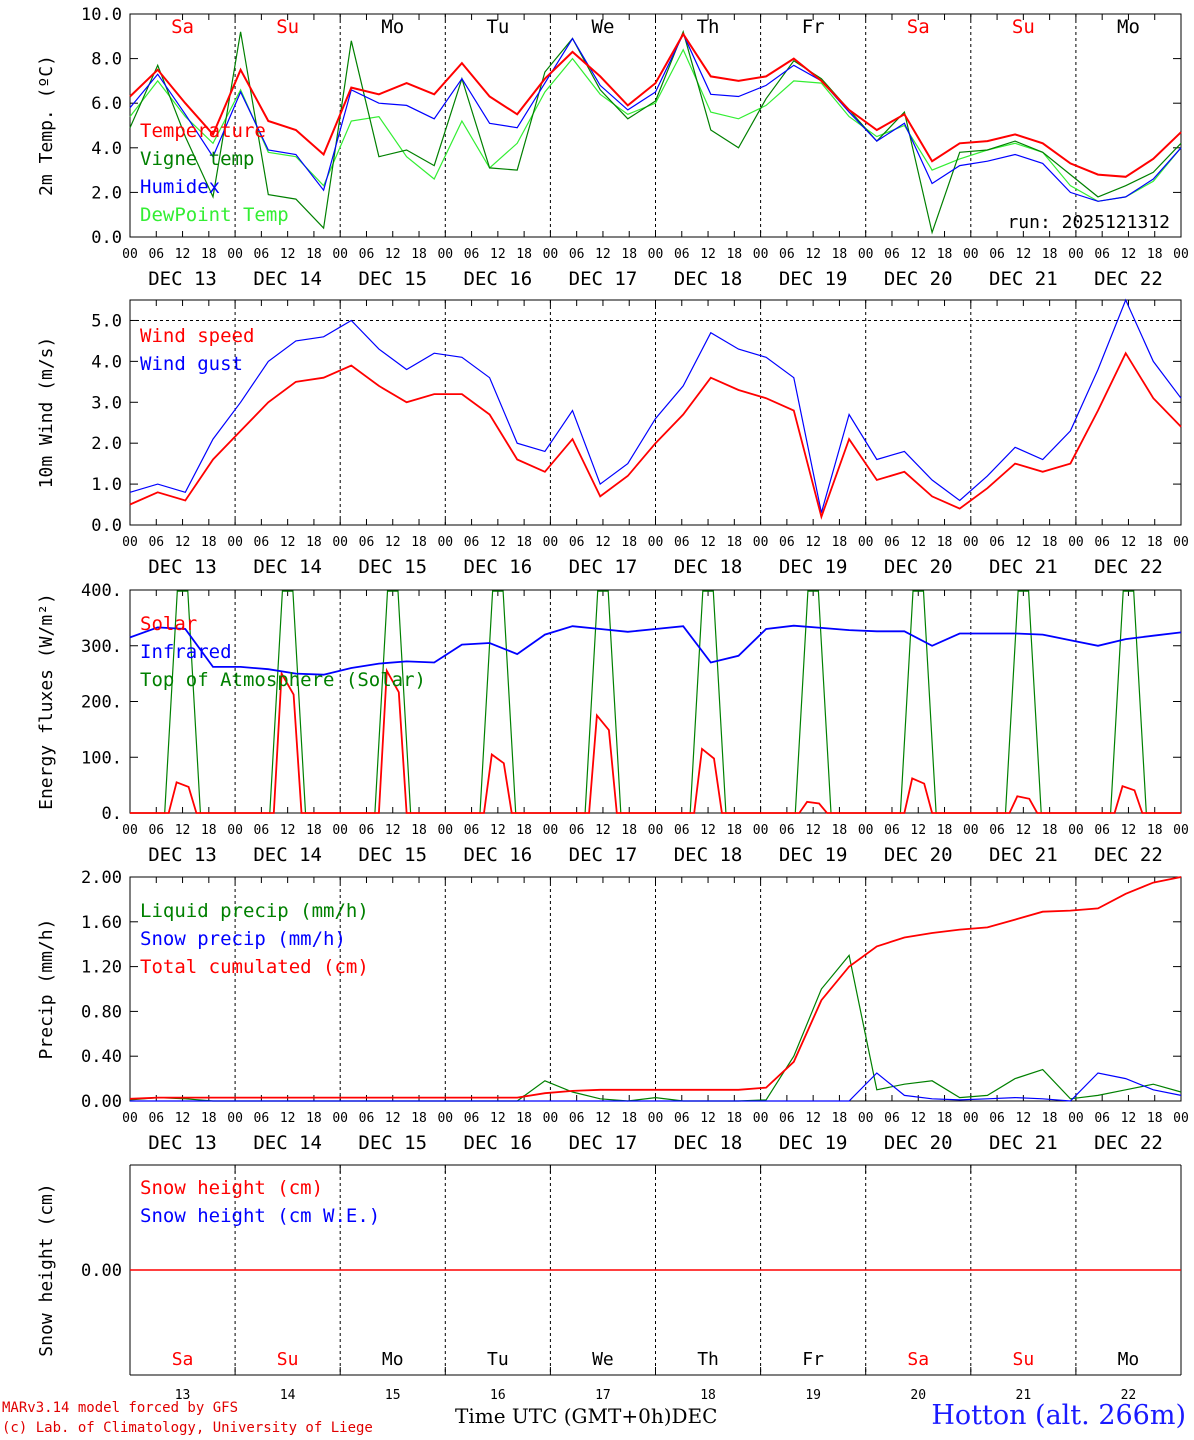  I want to click on series-wind-speed-line, so click(655, 435).